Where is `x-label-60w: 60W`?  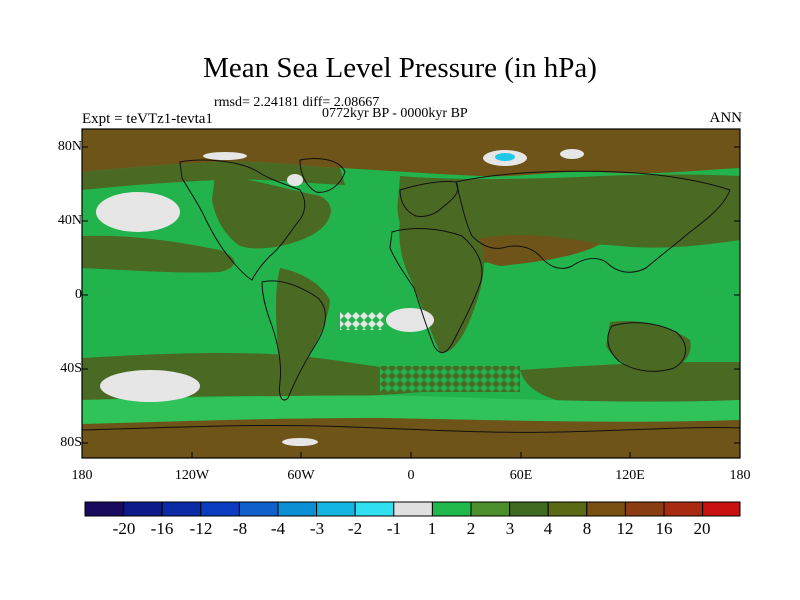 x-label-60w: 60W is located at coordinates (301, 475).